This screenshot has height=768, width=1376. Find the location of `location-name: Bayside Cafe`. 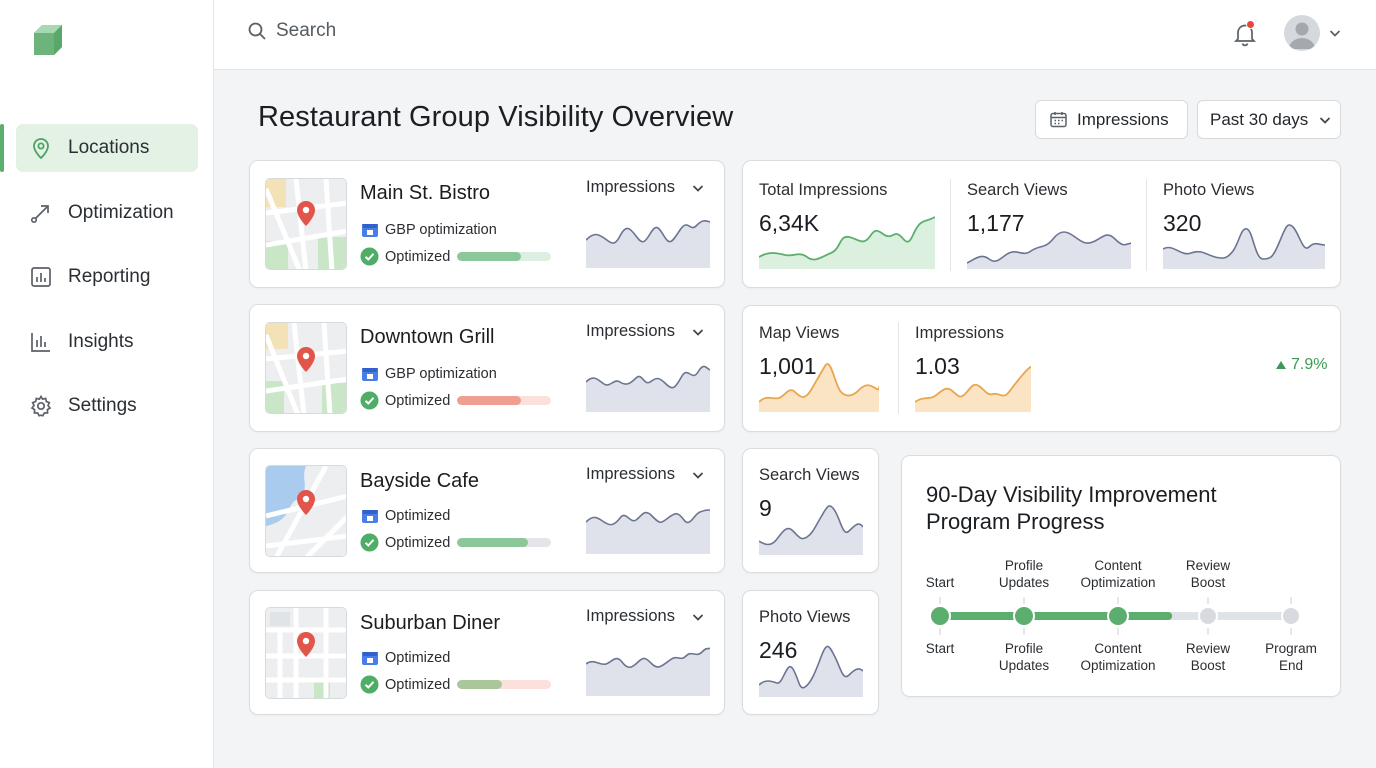

location-name: Bayside Cafe is located at coordinates (419, 481).